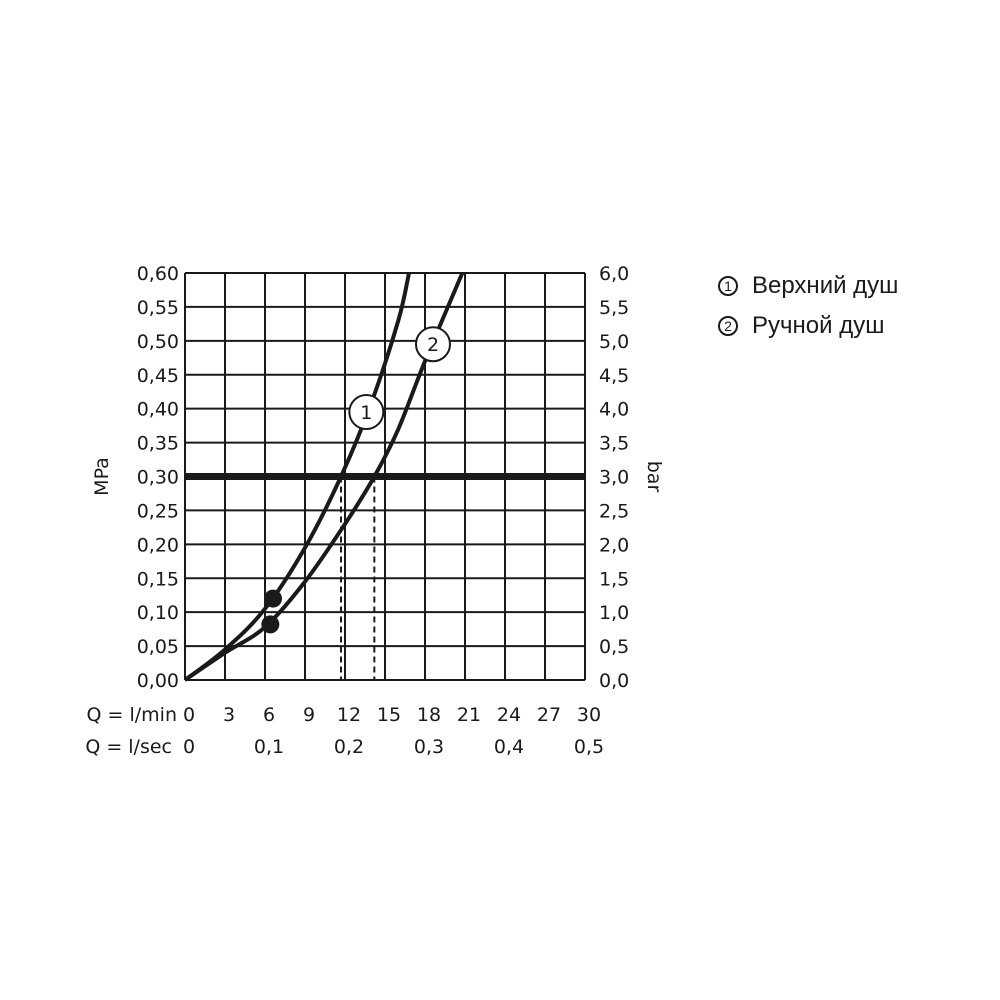 This screenshot has width=1000, height=1000. Describe the element at coordinates (158, 376) in the screenshot. I see `y-tick-left: 0,45` at that location.